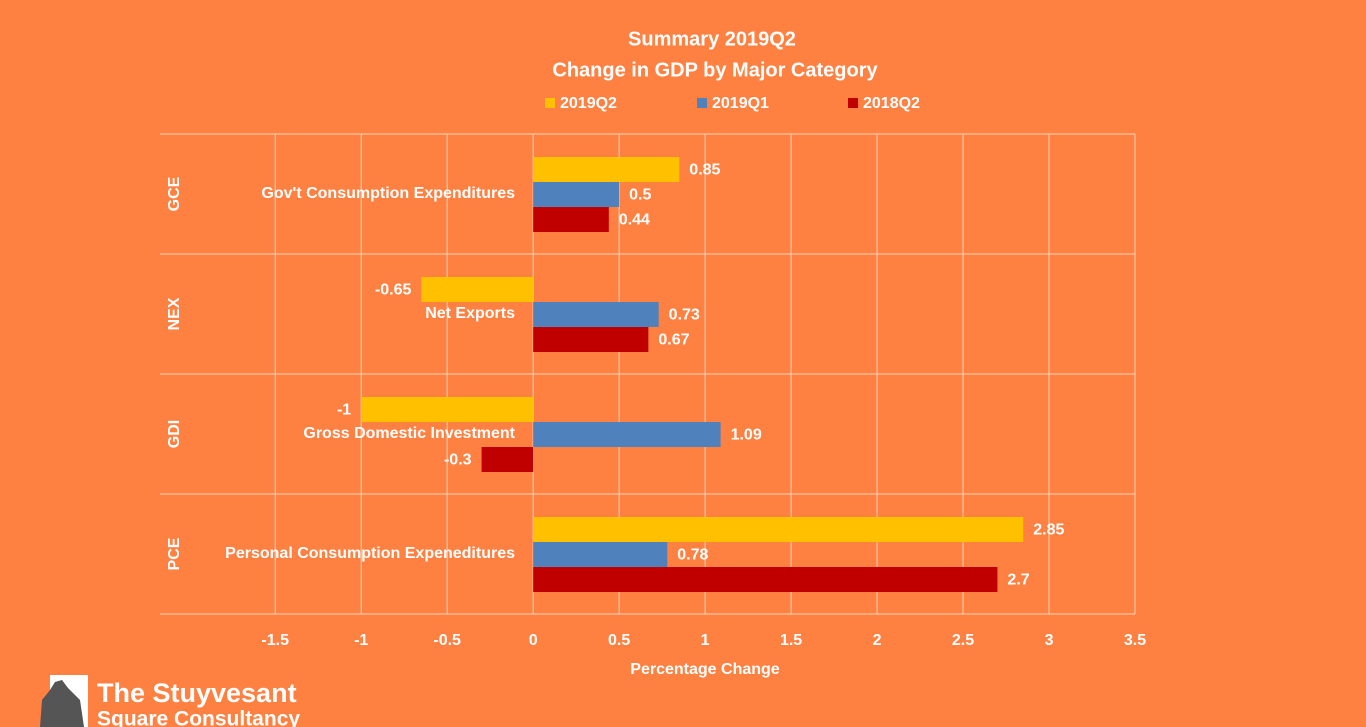 The height and width of the screenshot is (727, 1366). I want to click on category-name: Net Exports, so click(470, 313).